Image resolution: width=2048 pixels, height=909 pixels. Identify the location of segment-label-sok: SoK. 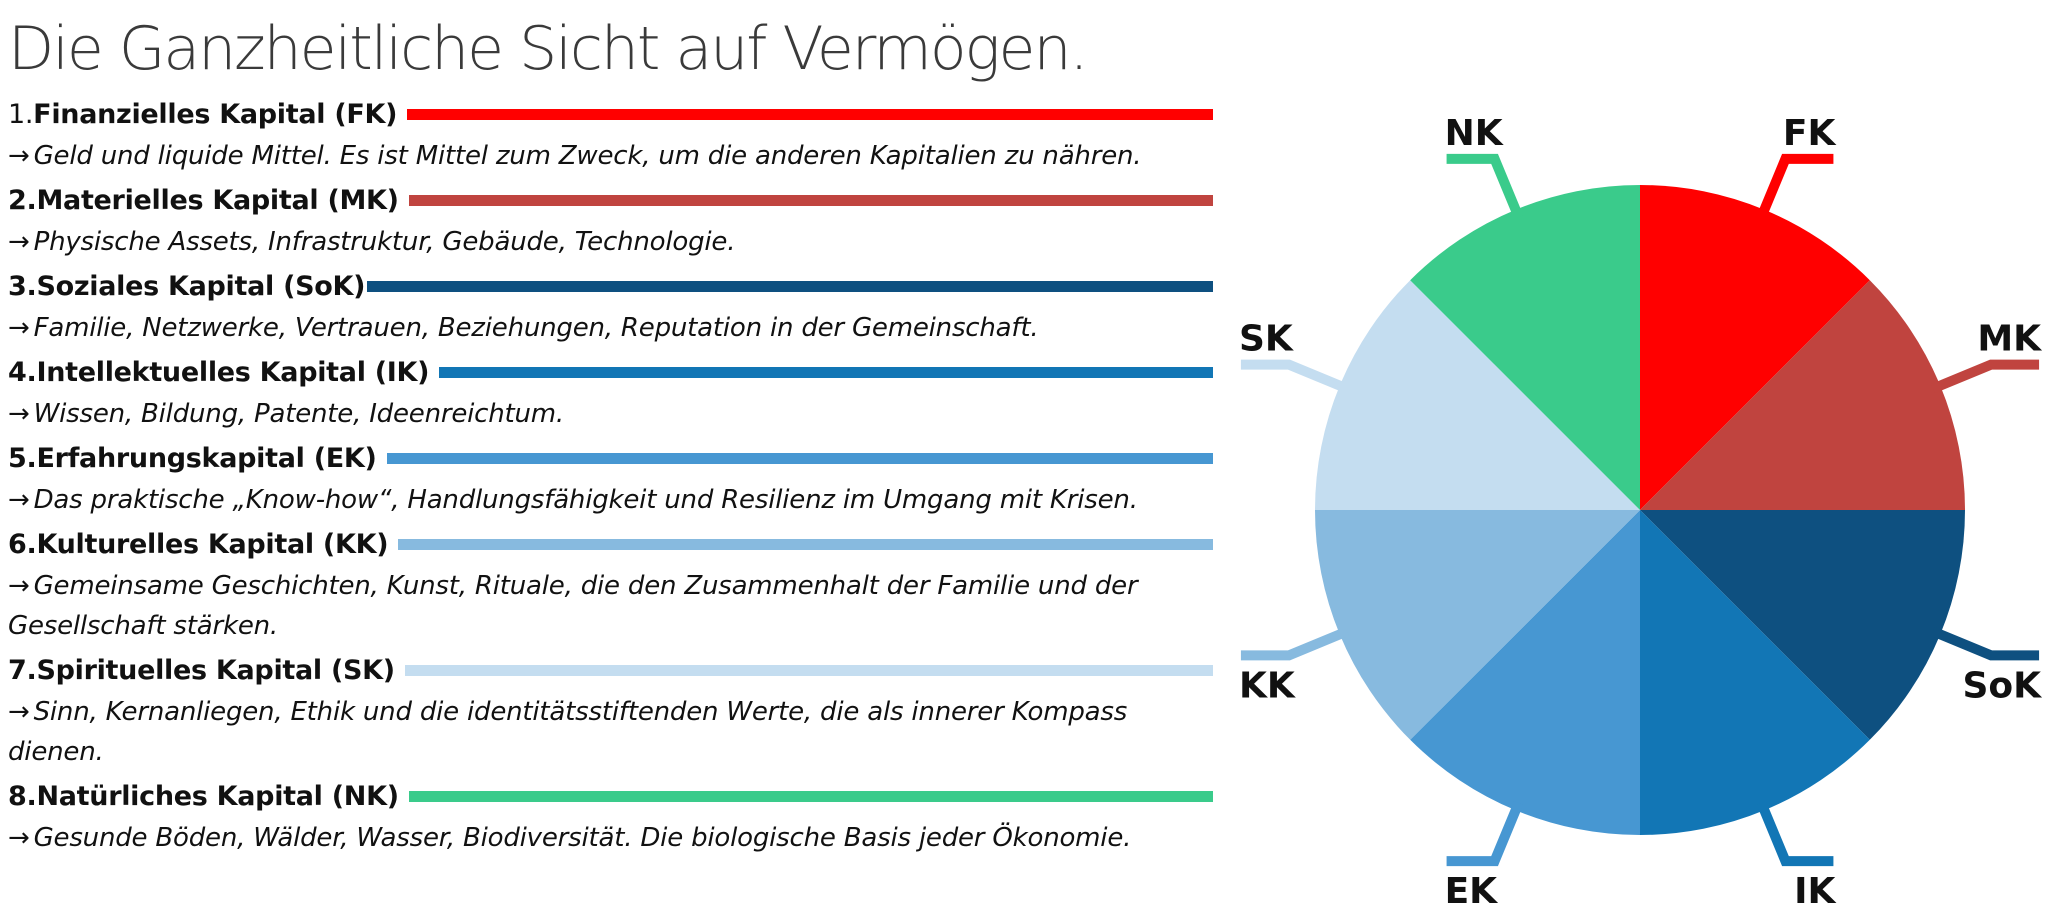
(2003, 685).